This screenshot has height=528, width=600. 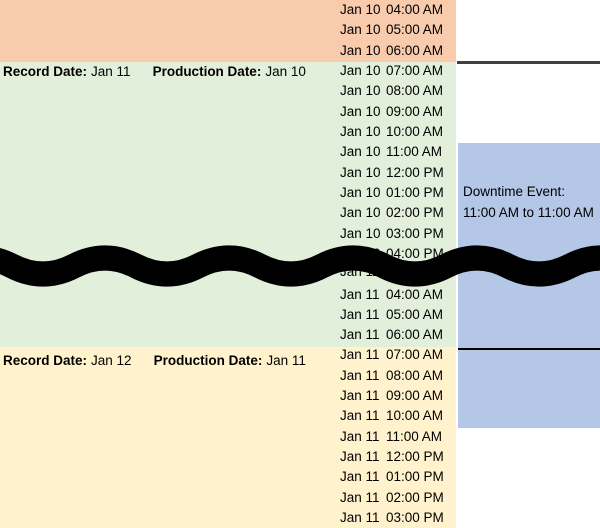 I want to click on time-row: Jan 10 07:00 AM, so click(x=396, y=71).